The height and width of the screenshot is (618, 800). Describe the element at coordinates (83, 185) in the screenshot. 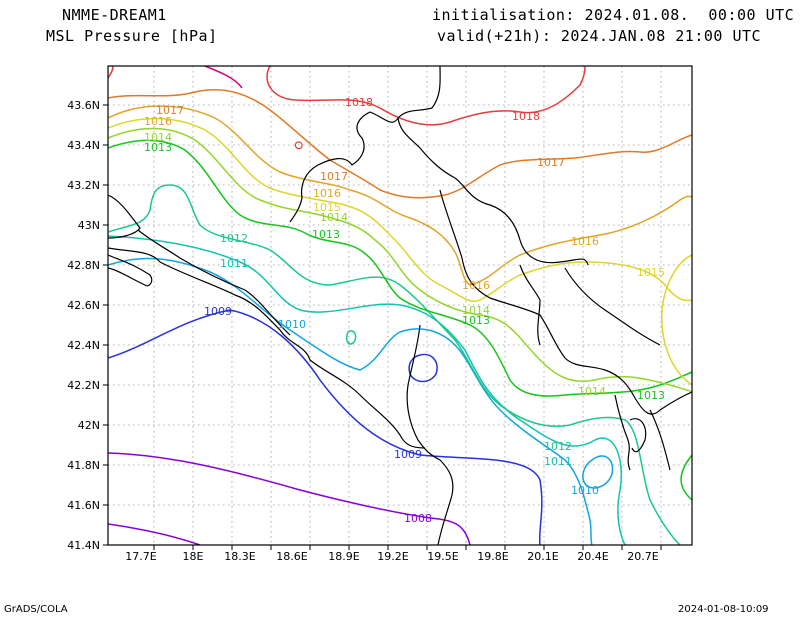

I see `lat-tick-label: 43.2N` at that location.